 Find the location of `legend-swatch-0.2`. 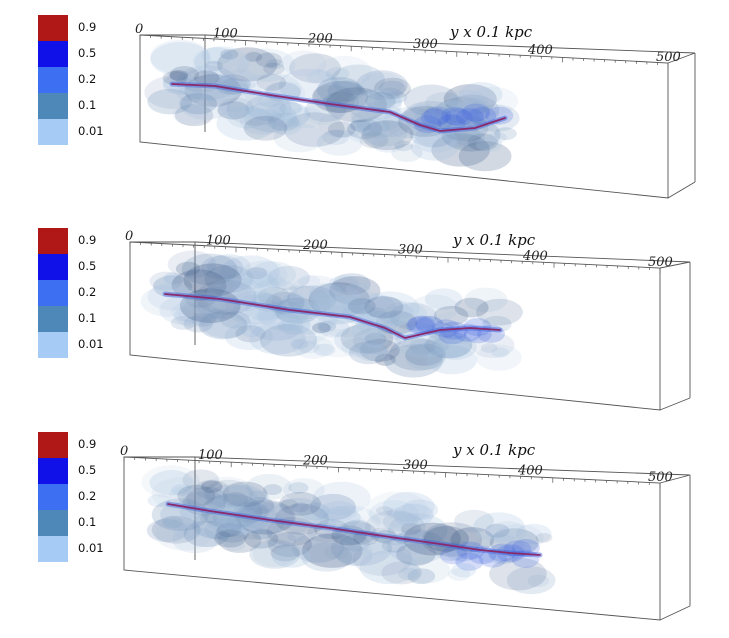

legend-swatch-0.2 is located at coordinates (53, 80).